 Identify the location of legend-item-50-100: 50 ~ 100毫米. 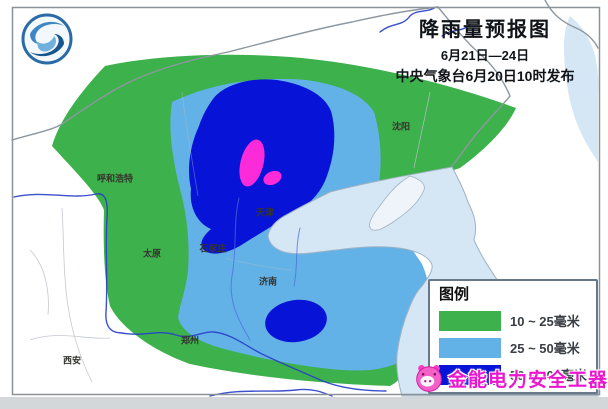
(517, 374).